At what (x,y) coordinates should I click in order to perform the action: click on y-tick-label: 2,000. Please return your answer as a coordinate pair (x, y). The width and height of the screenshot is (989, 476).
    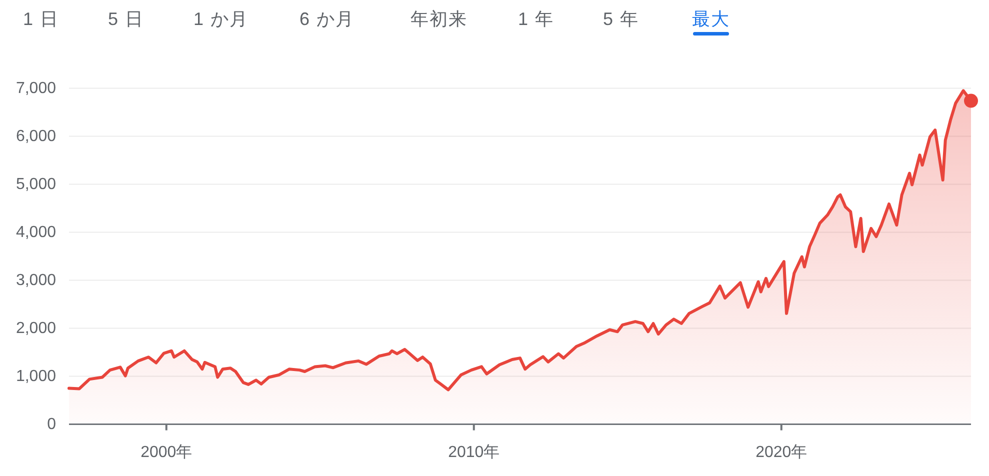
    Looking at the image, I should click on (36, 328).